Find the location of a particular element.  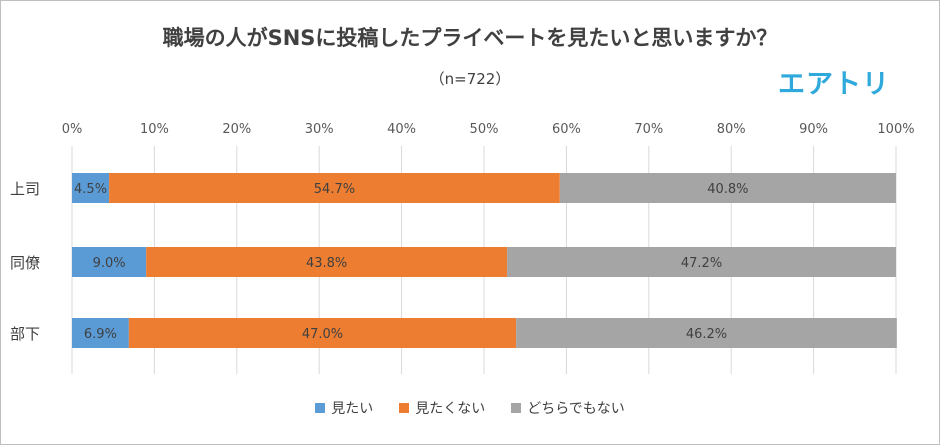

category-label: 上司 is located at coordinates (25, 189).